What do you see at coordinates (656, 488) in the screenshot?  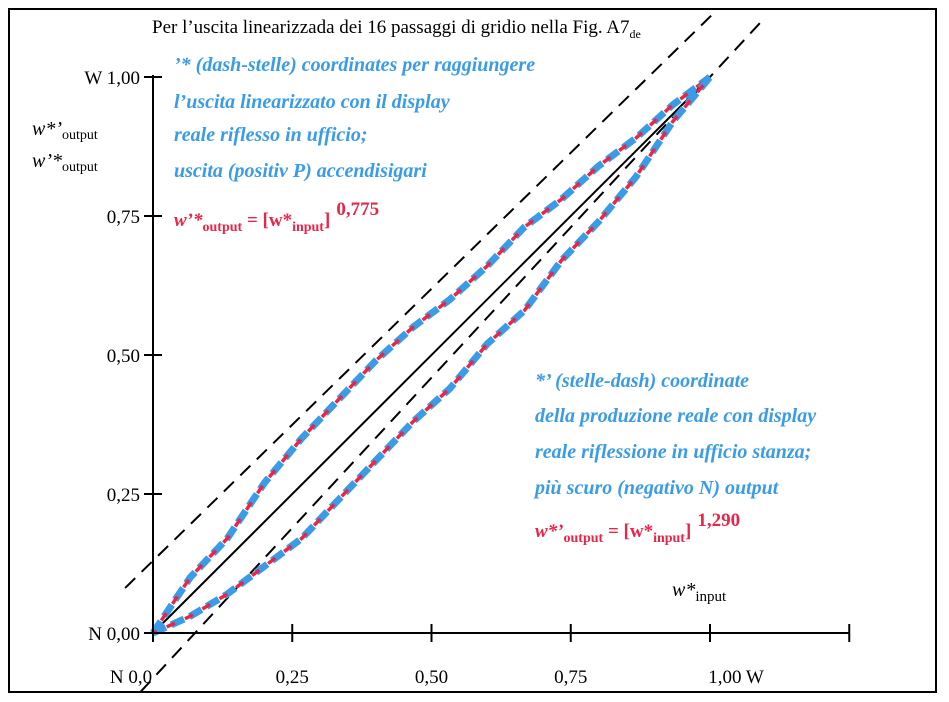 I see `annotation-lower-line-4: più scuro (negativo N) output` at bounding box center [656, 488].